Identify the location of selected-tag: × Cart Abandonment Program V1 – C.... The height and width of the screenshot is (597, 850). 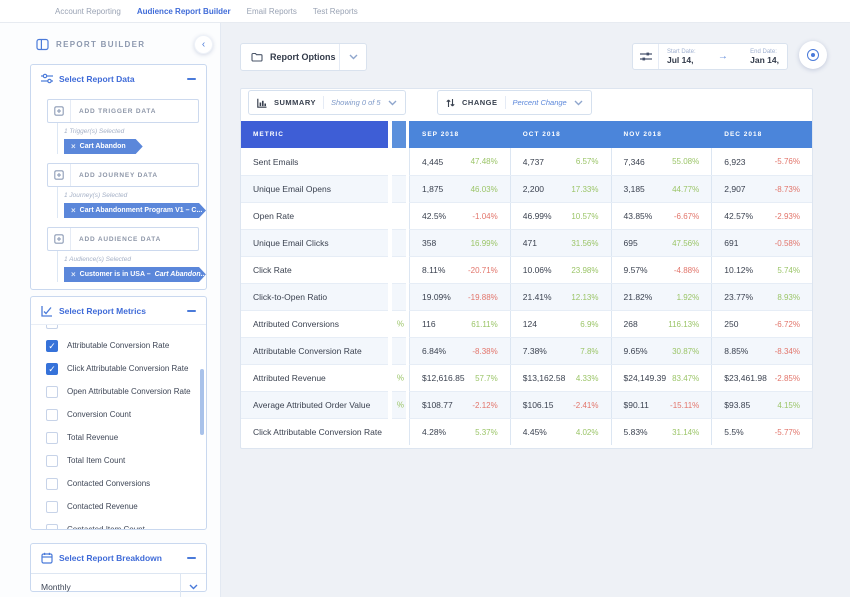
(135, 210).